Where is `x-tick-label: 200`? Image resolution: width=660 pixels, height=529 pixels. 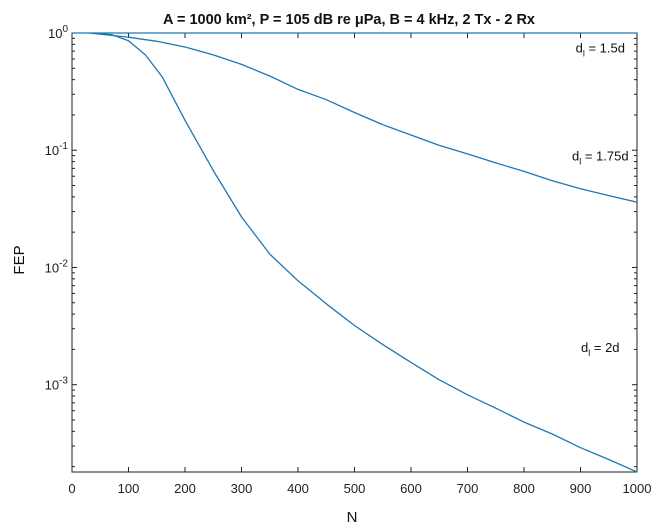
x-tick-label: 200 is located at coordinates (185, 488).